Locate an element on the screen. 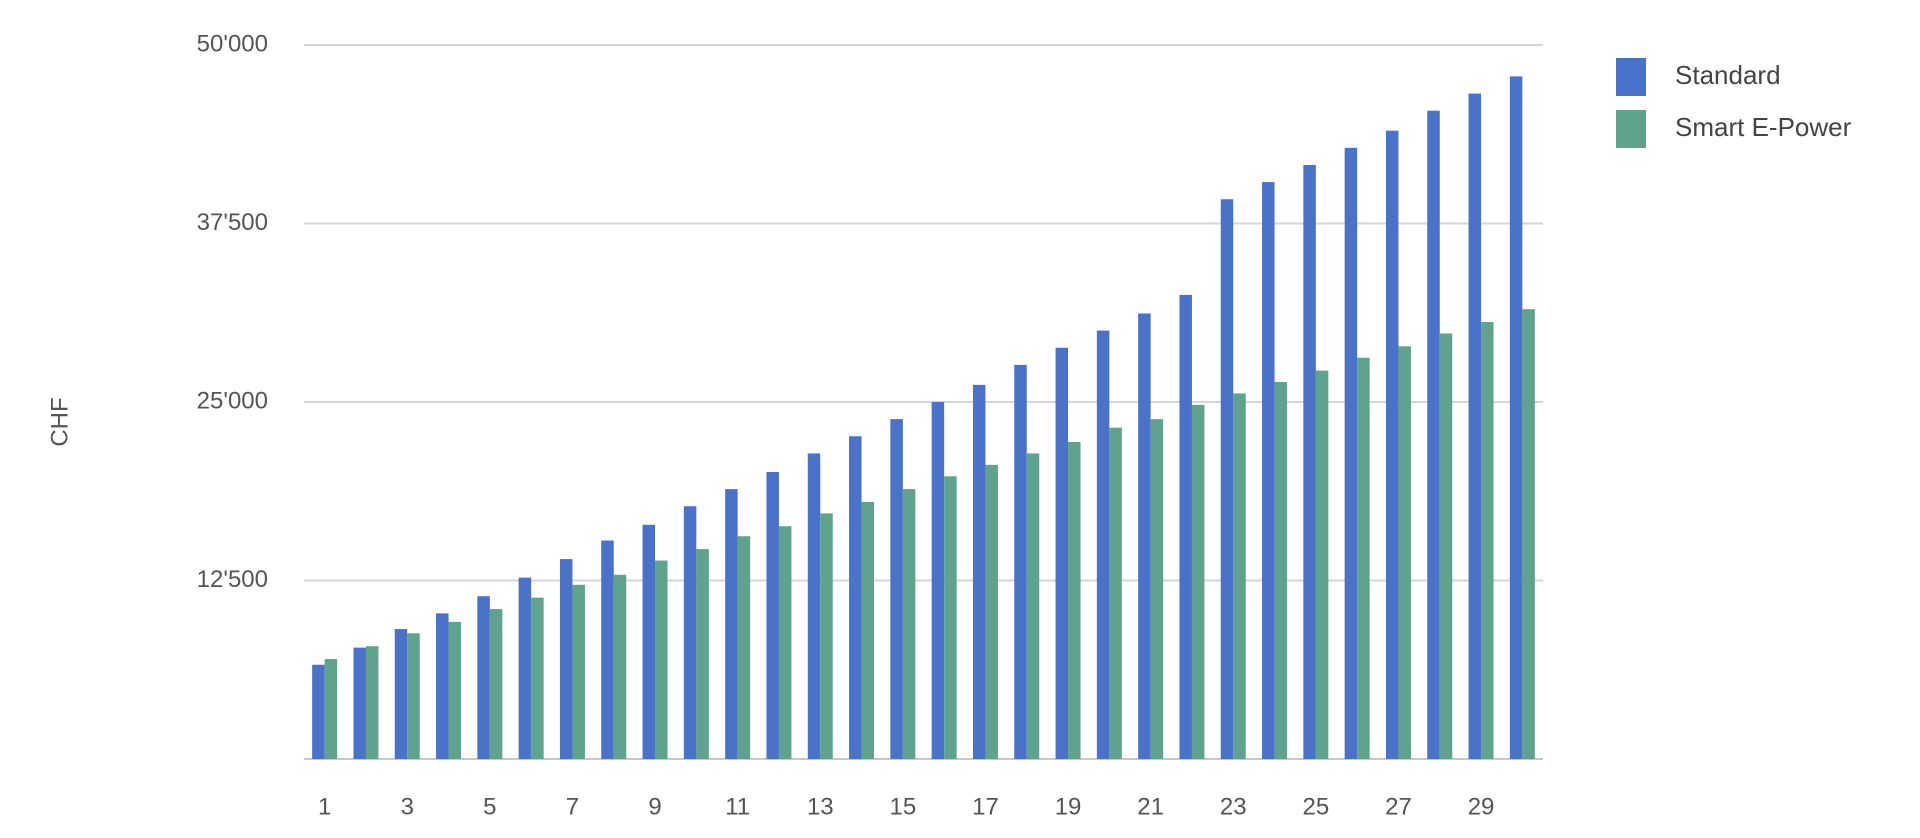  x-tick-label: 3 is located at coordinates (407, 806).